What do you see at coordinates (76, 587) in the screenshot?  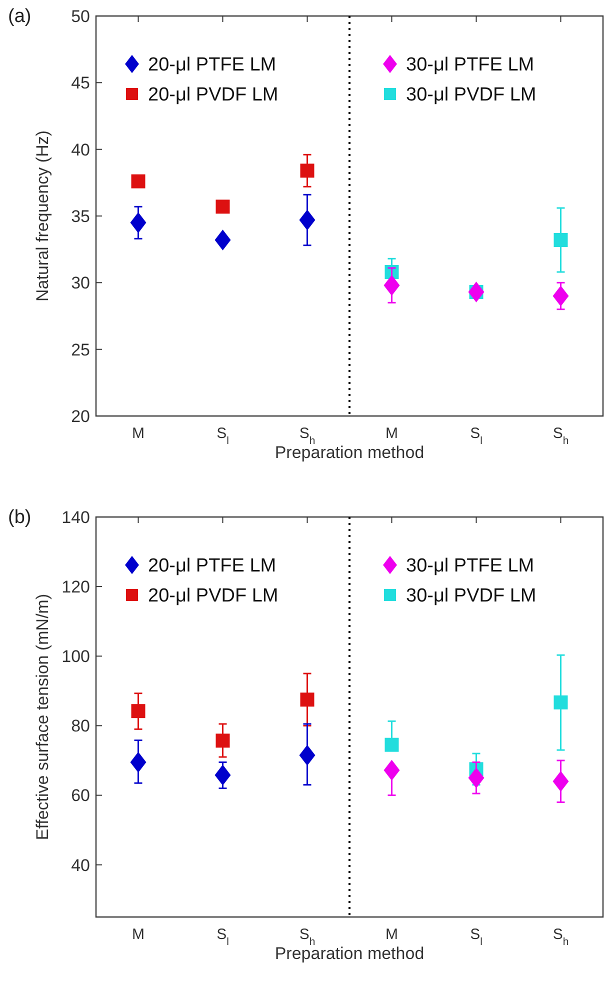 I see `y-tick-label: 120` at bounding box center [76, 587].